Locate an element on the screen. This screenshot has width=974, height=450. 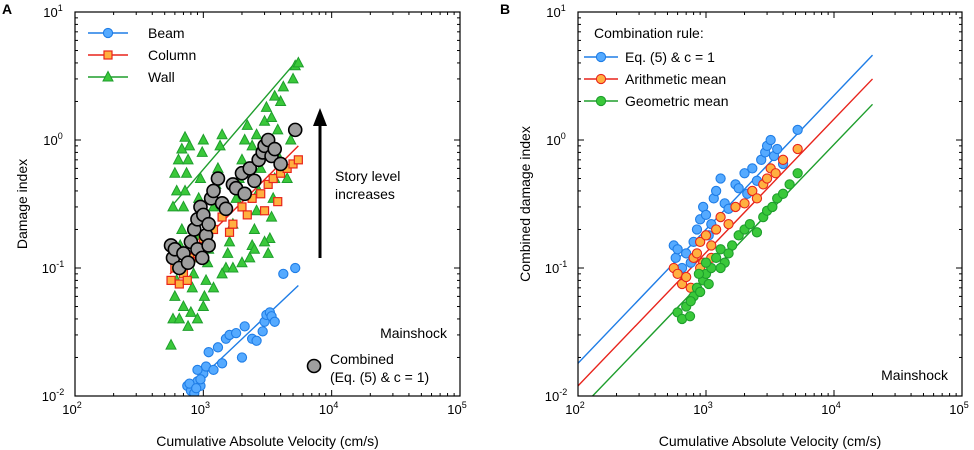
legend-label-column: Column is located at coordinates (172, 55).